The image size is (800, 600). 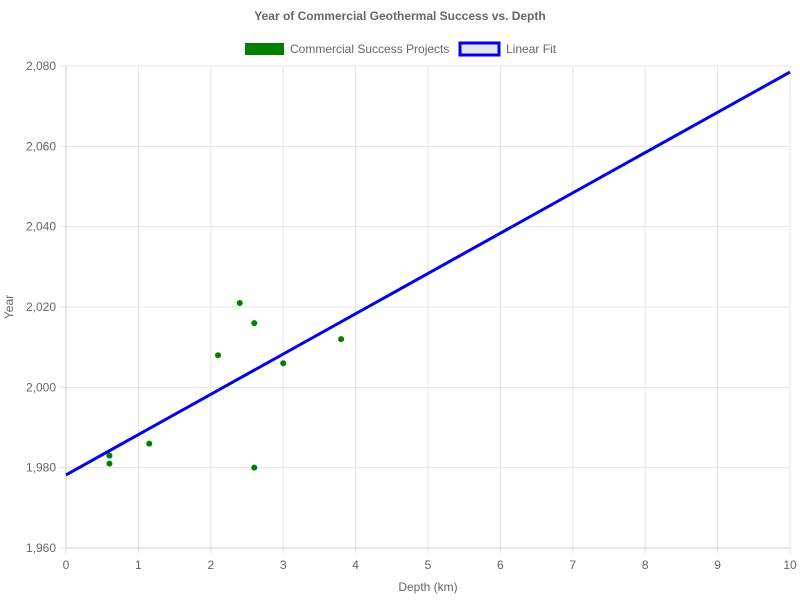 I want to click on x-tick-label: 9, so click(x=717, y=565).